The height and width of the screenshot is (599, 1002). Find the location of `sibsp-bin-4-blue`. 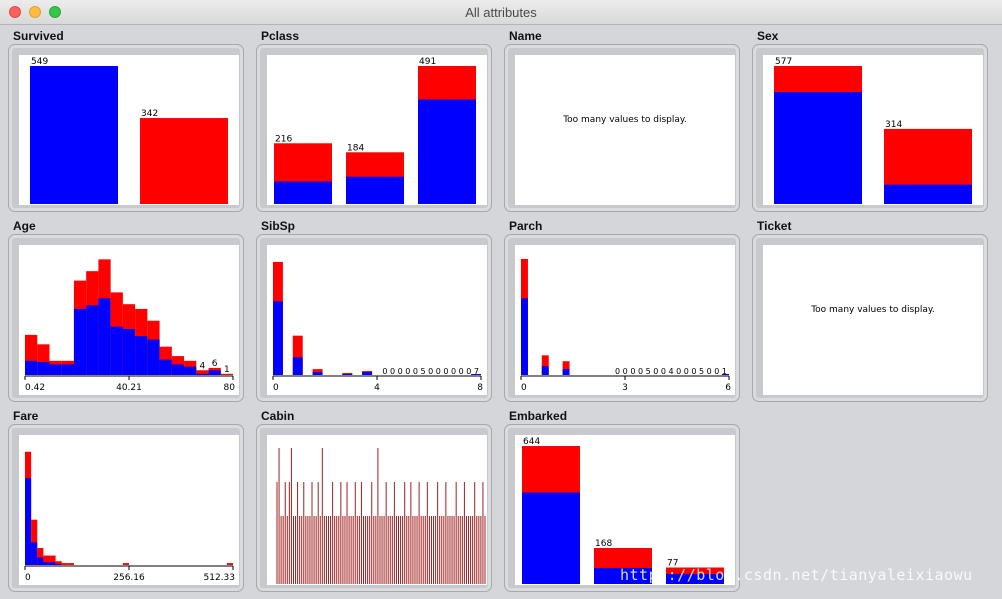

sibsp-bin-4-blue is located at coordinates (317, 373).